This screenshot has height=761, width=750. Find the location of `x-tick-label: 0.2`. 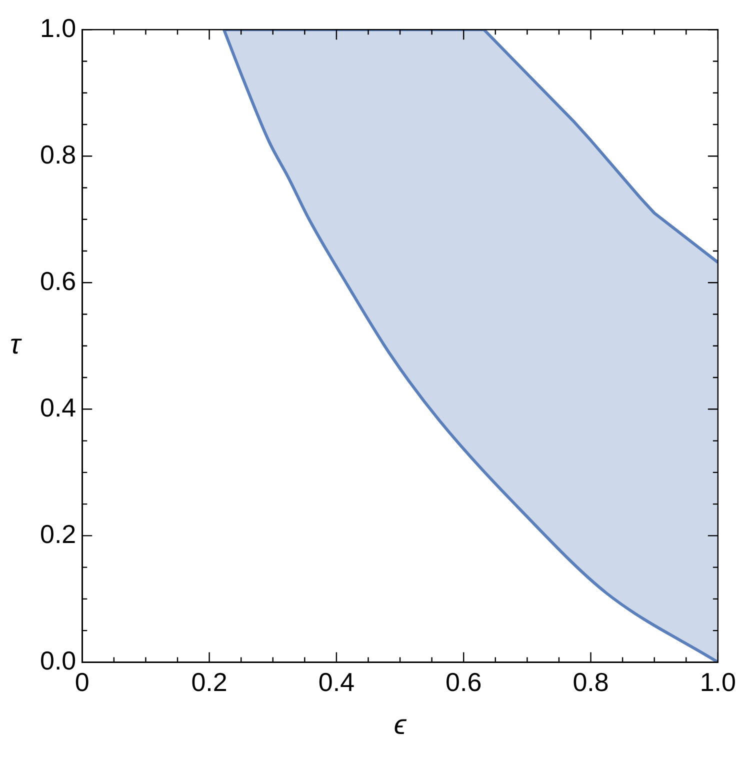

x-tick-label: 0.2 is located at coordinates (209, 681).